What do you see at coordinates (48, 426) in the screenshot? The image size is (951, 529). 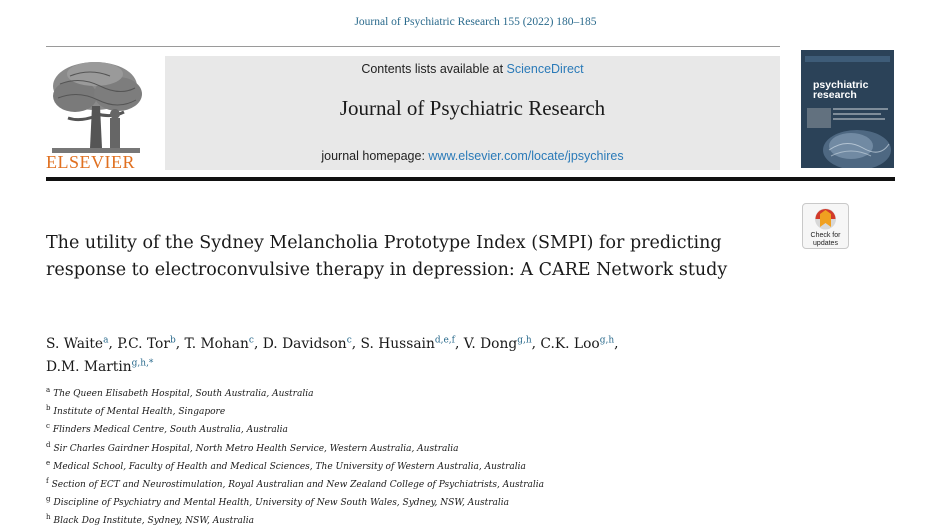 I see `affiliation-label: c` at bounding box center [48, 426].